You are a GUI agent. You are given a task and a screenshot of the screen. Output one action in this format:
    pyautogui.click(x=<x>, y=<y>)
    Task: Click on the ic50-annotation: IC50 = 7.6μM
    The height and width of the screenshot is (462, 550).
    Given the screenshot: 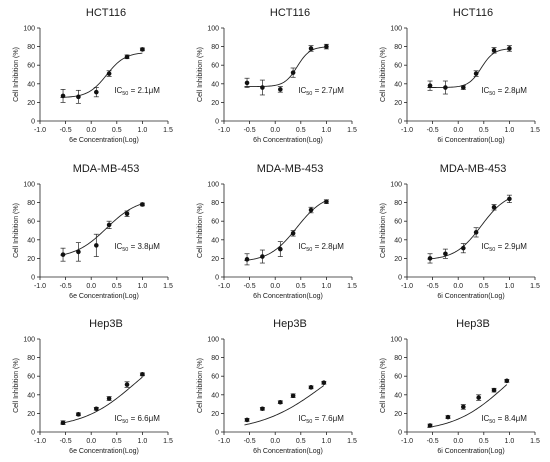 What is the action you would take?
    pyautogui.click(x=321, y=419)
    